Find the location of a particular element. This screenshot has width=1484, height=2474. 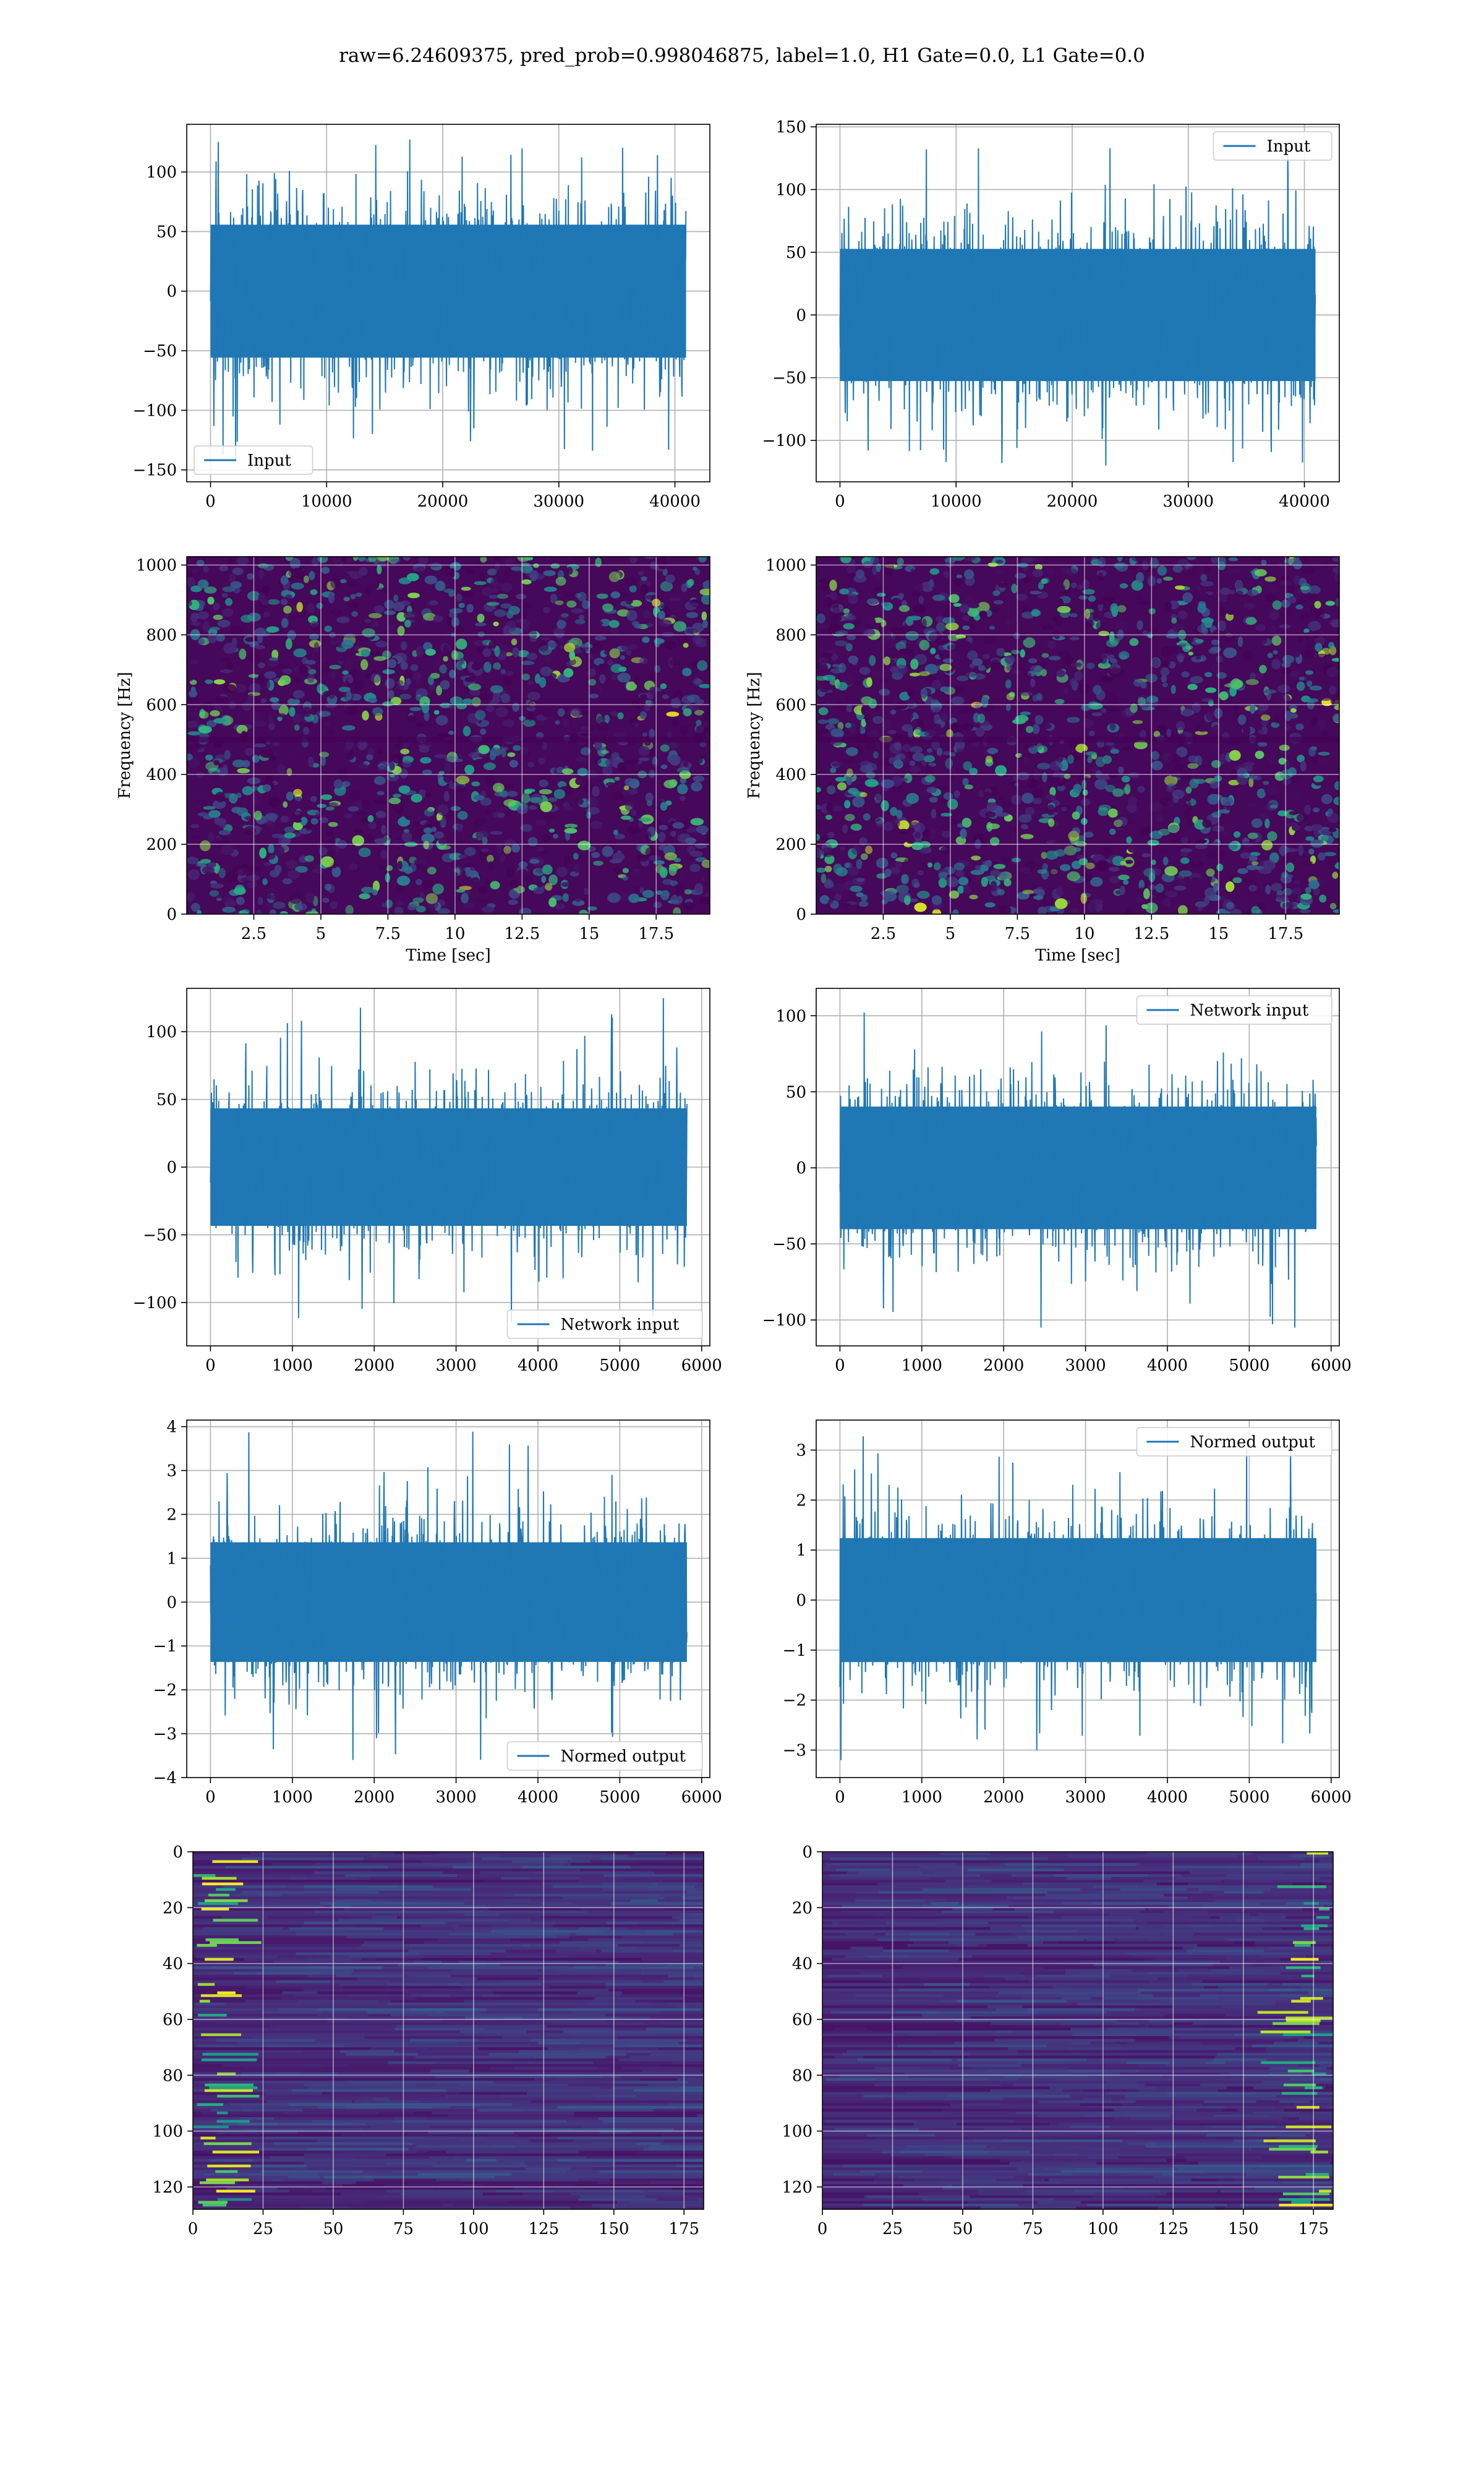

x-tick-label: 6000 is located at coordinates (1331, 1798).